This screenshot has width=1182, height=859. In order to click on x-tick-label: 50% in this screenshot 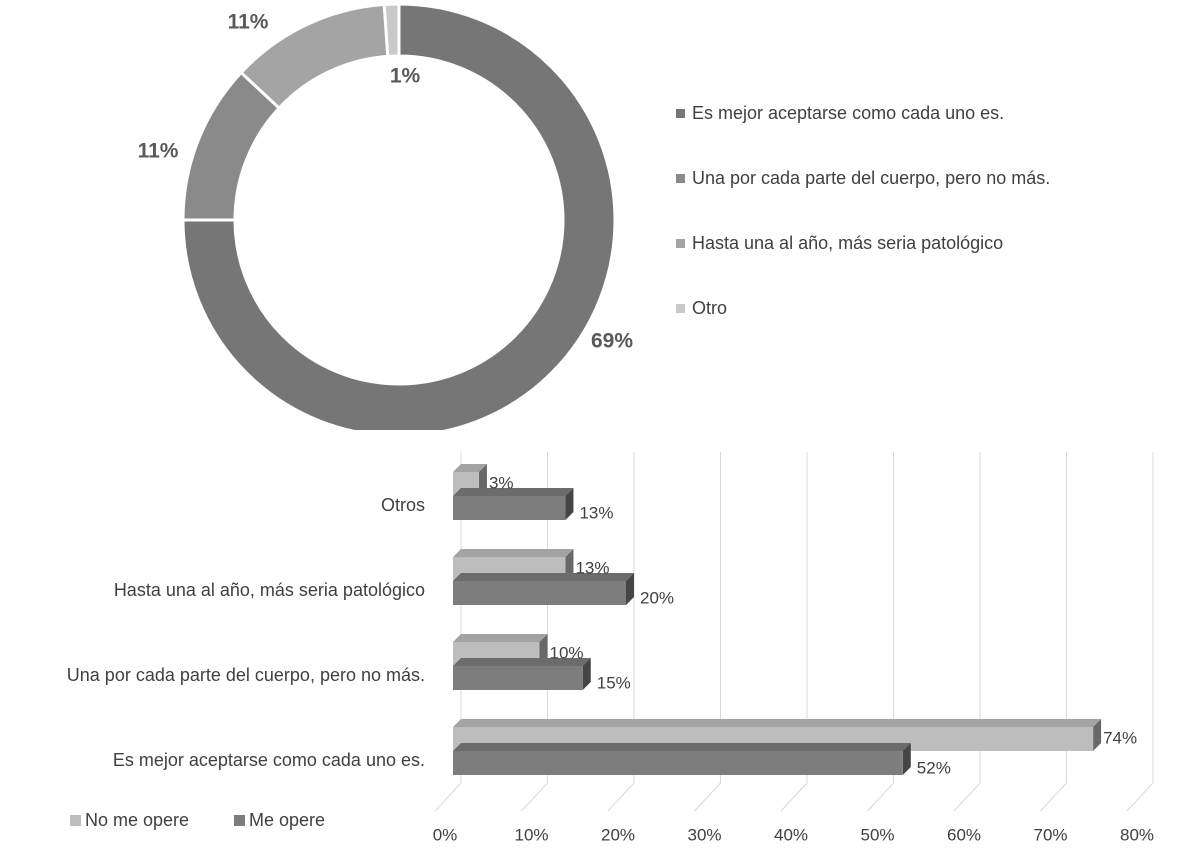, I will do `click(877, 834)`.